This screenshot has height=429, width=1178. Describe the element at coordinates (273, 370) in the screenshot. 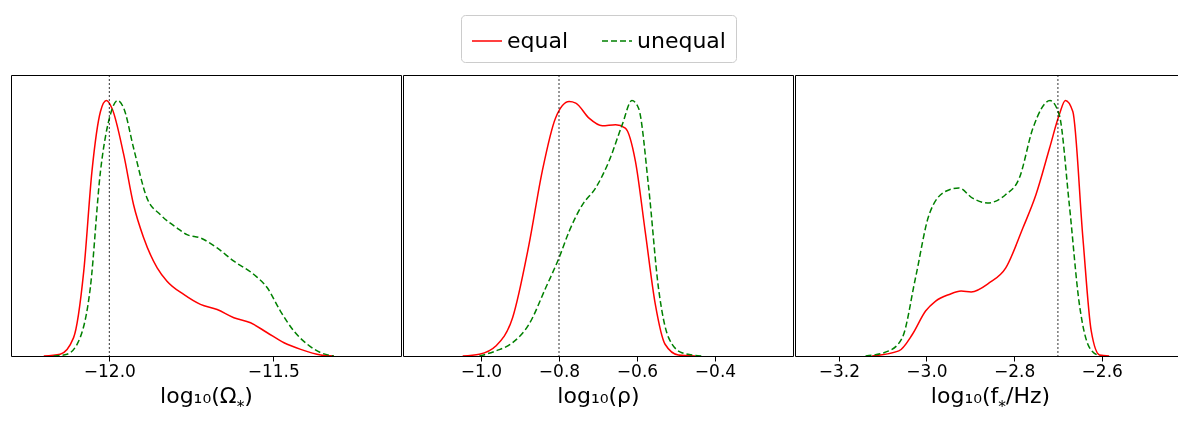

I see `x-tick-label: −11.5` at that location.